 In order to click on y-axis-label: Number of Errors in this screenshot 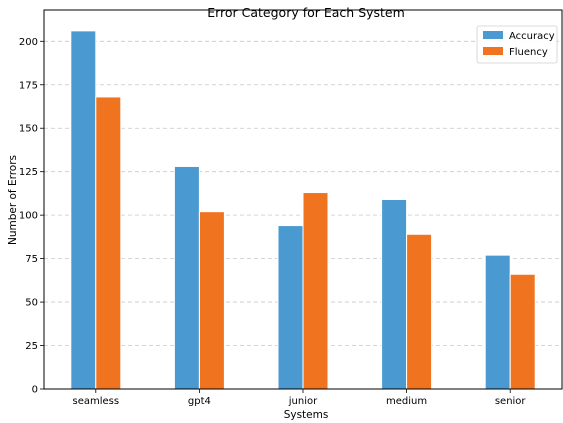, I will do `click(13, 200)`.